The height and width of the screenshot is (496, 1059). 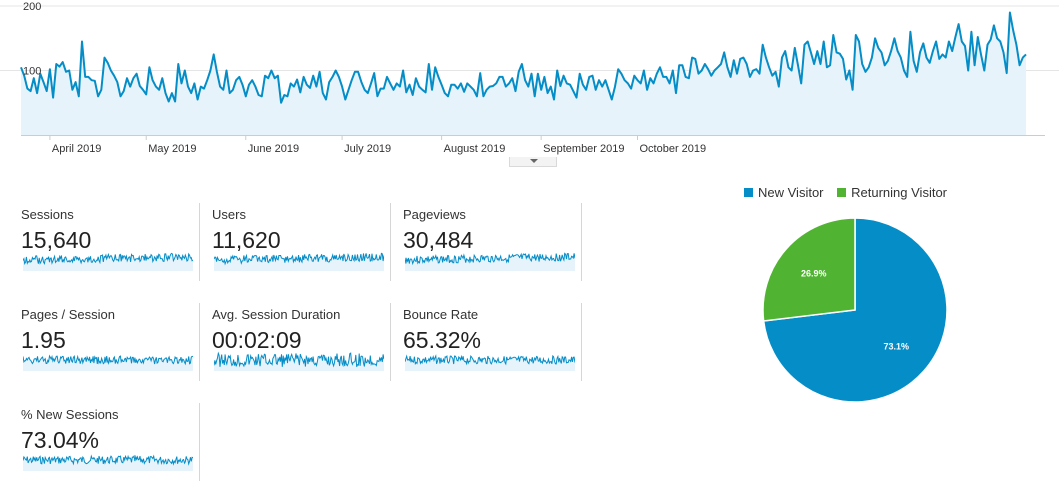 What do you see at coordinates (110, 242) in the screenshot?
I see `metric-sessions: Sessions 15,640` at bounding box center [110, 242].